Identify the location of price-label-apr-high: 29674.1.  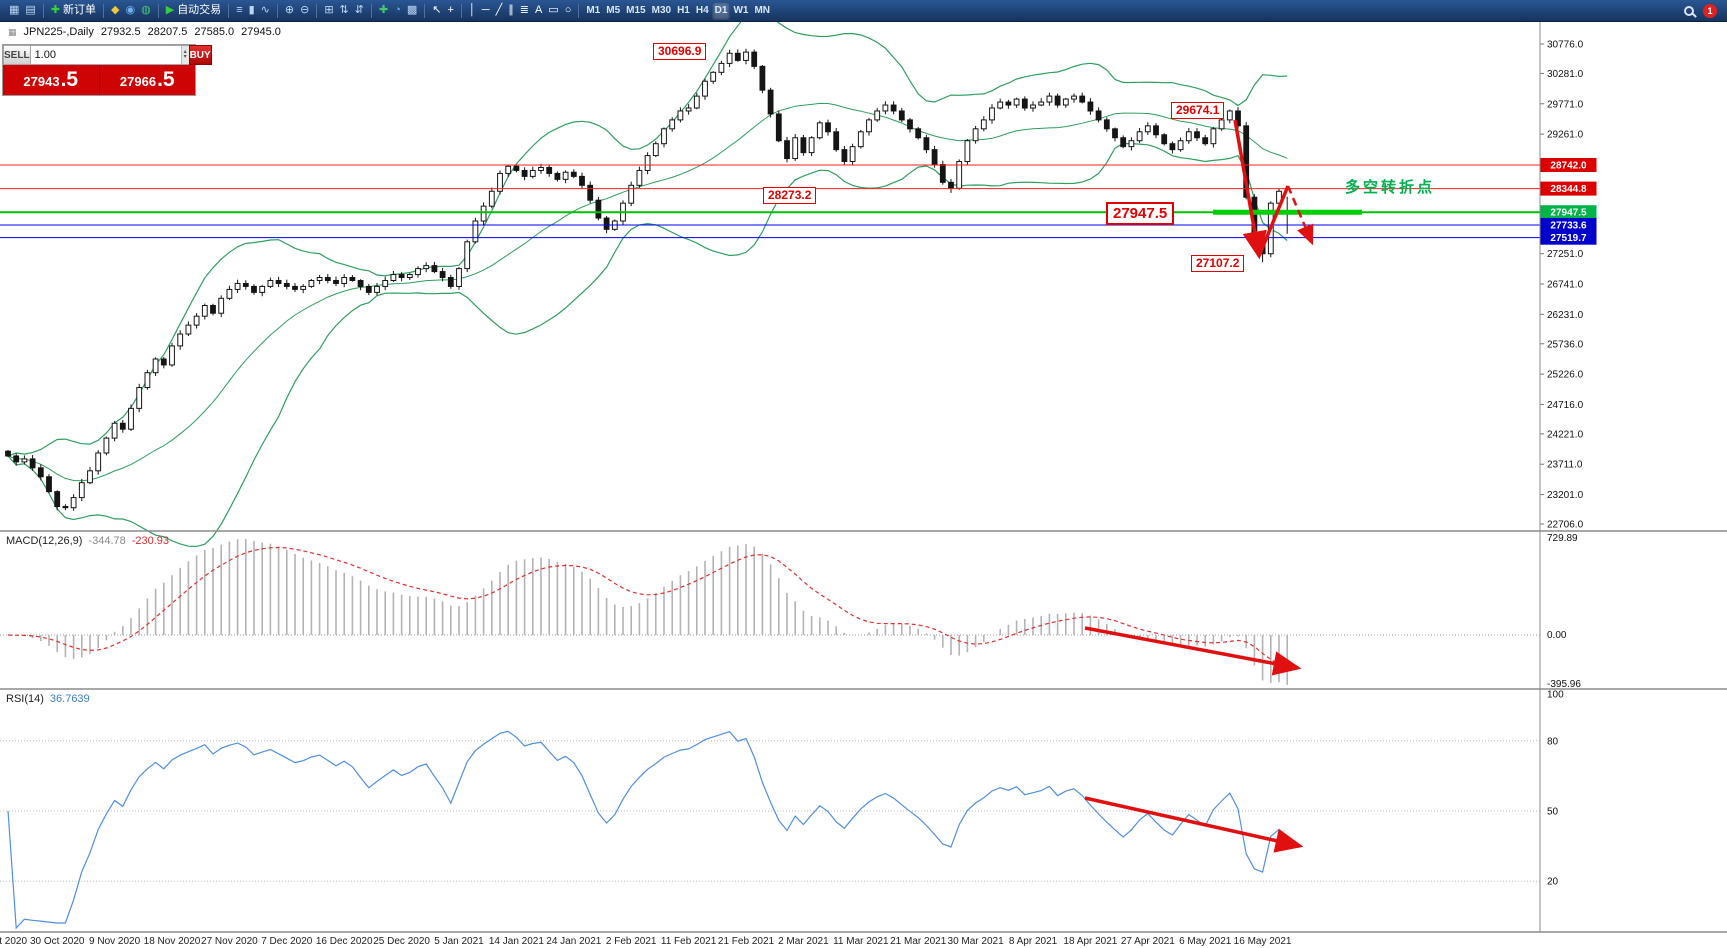
(1198, 110).